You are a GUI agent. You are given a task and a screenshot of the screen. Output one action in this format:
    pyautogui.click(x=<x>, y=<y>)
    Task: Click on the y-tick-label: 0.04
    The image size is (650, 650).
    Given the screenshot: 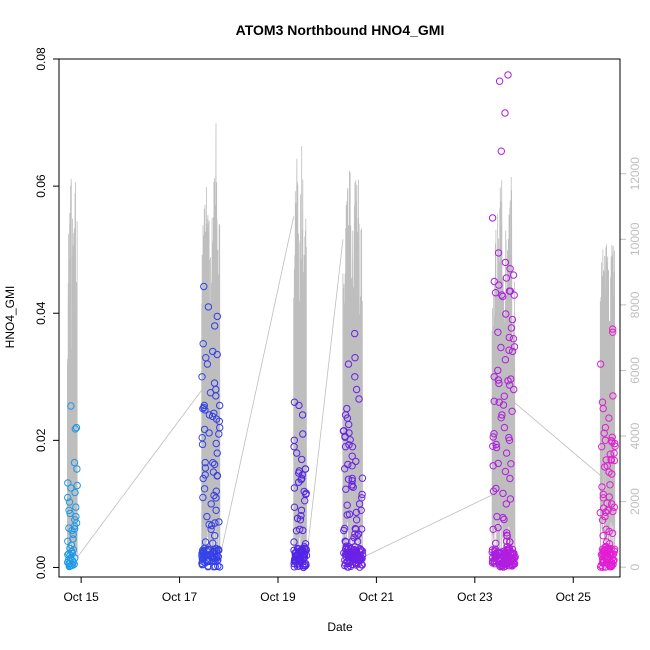 What is the action you would take?
    pyautogui.click(x=41, y=313)
    